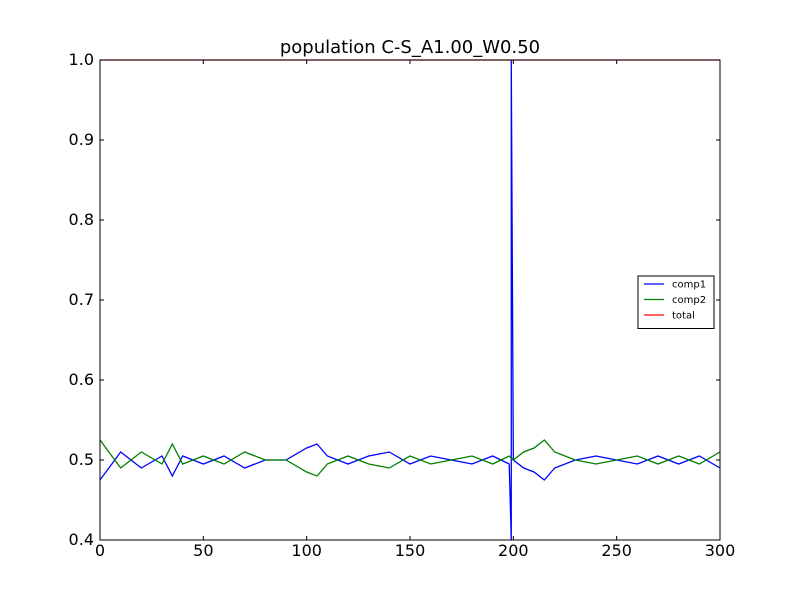 The image size is (800, 600). What do you see at coordinates (410, 550) in the screenshot?
I see `x-tick-label: 150` at bounding box center [410, 550].